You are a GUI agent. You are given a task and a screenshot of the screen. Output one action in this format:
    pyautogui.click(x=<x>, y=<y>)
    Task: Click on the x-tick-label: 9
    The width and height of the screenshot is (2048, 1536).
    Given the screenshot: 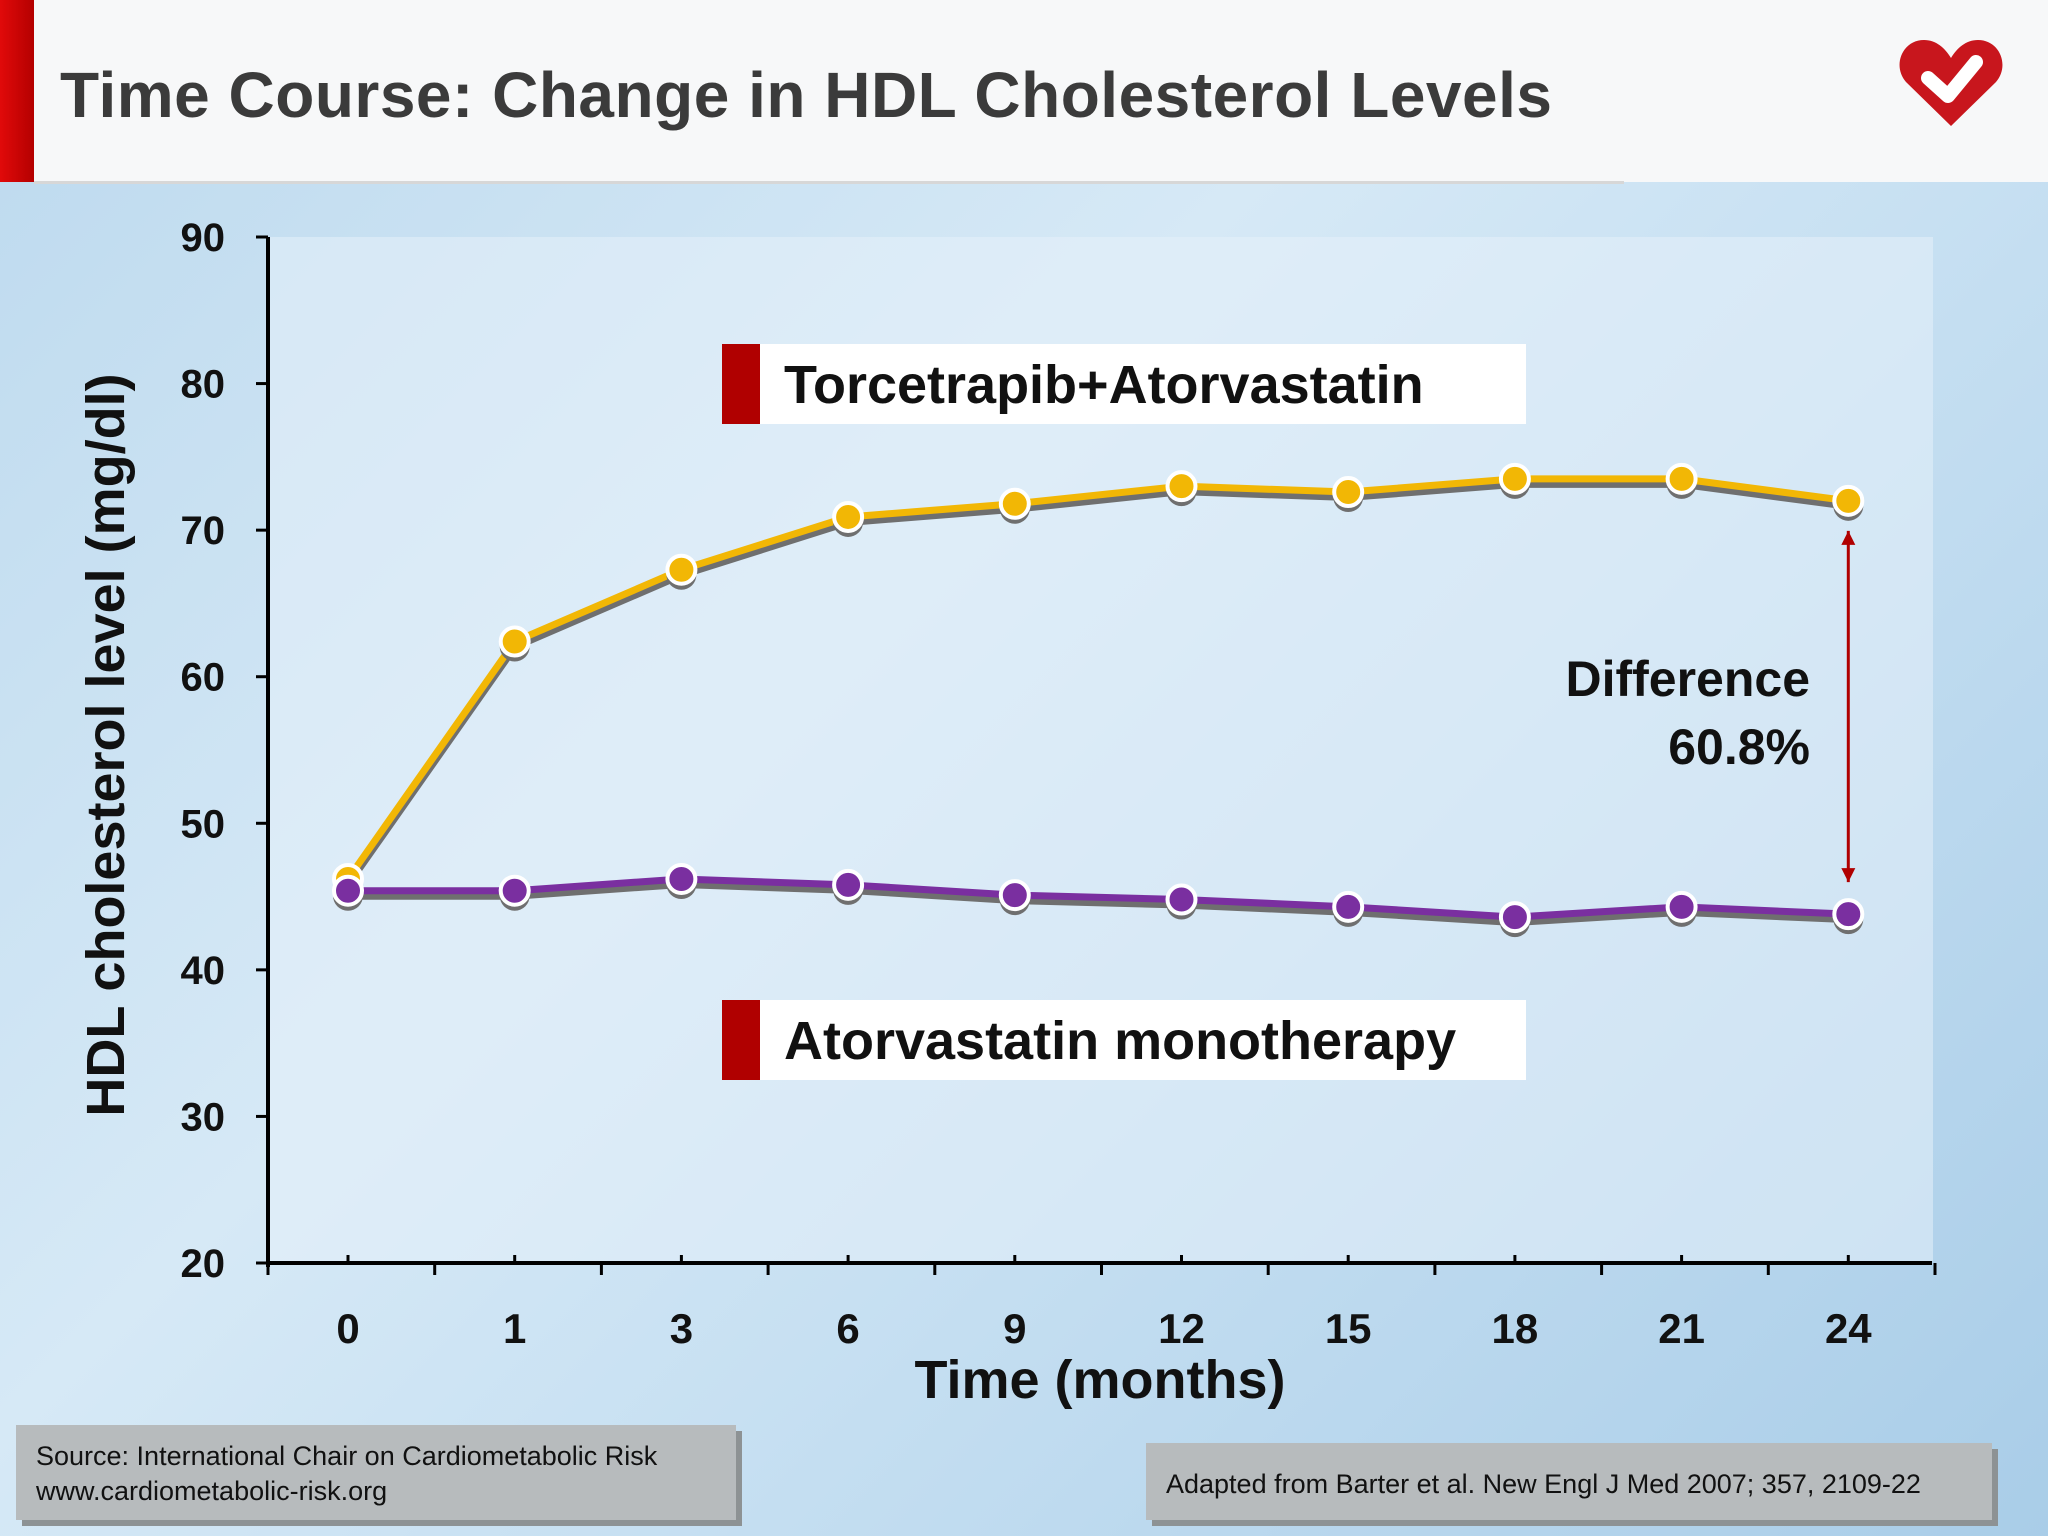 What is the action you would take?
    pyautogui.click(x=1014, y=1328)
    